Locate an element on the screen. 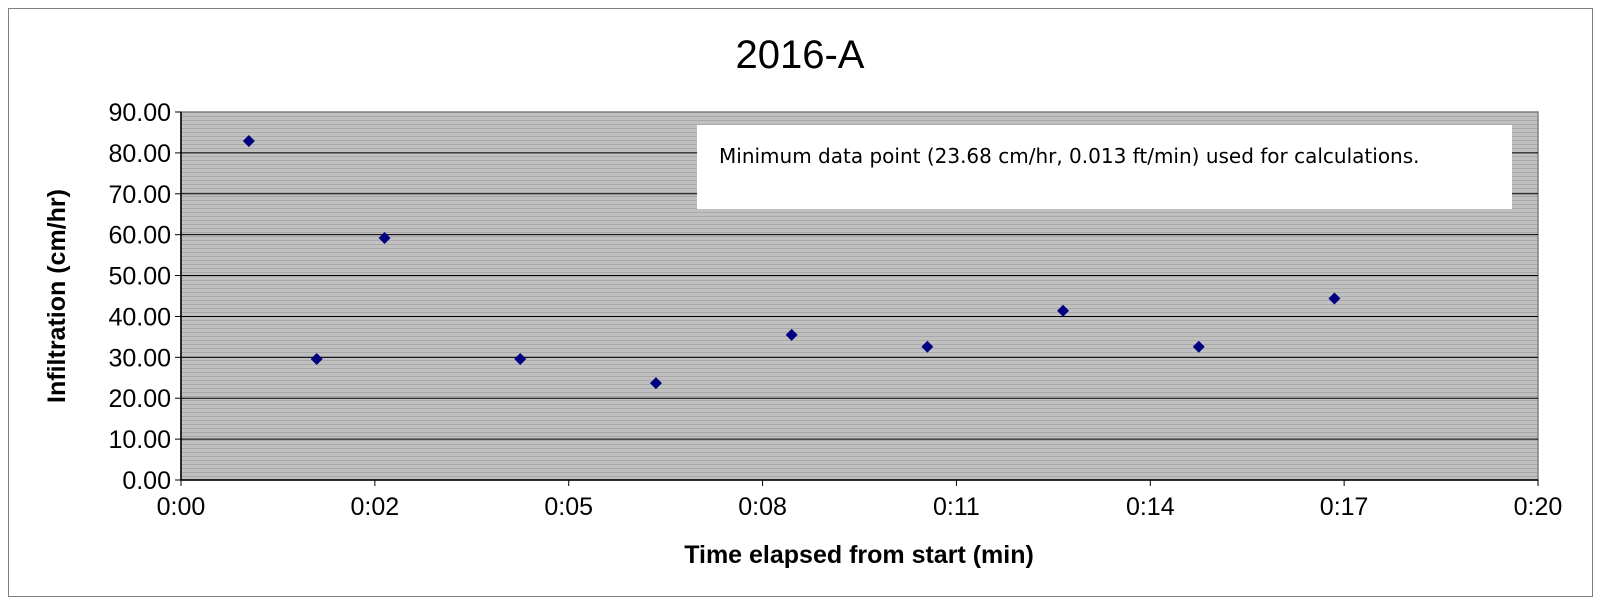 The width and height of the screenshot is (1601, 610). x-axis-label: Time elapsed from start (min) is located at coordinates (859, 555).